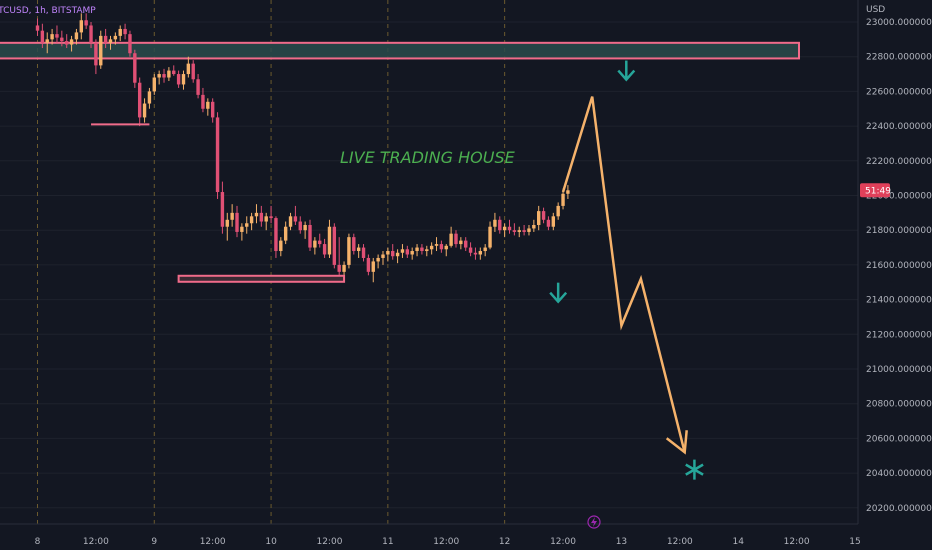 The height and width of the screenshot is (550, 932). Describe the element at coordinates (899, 92) in the screenshot. I see `y-tick-label: 22600.000000000` at that location.